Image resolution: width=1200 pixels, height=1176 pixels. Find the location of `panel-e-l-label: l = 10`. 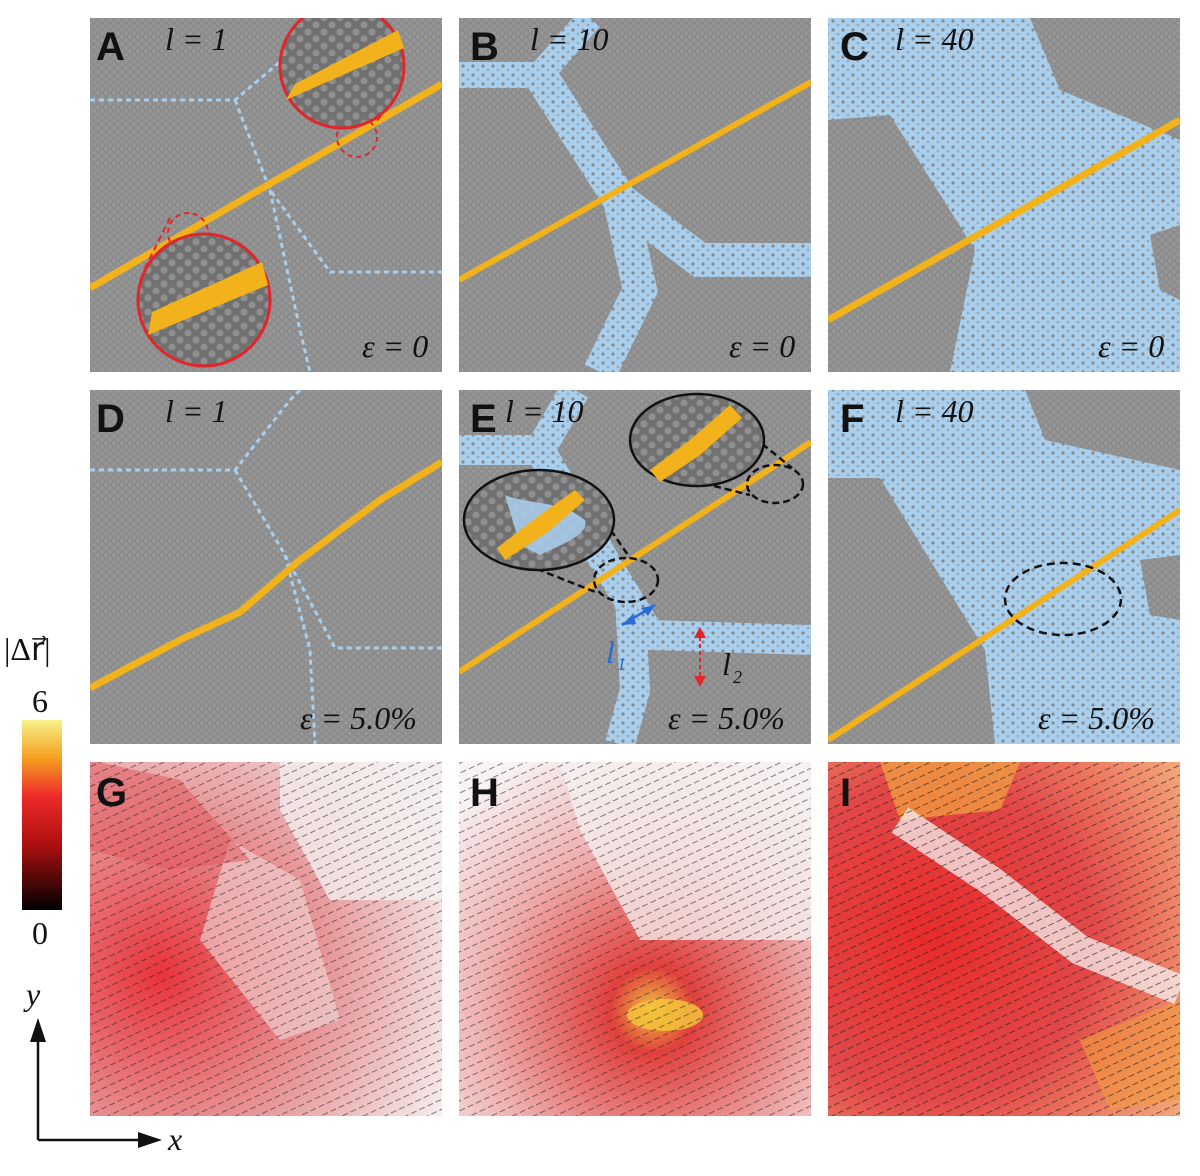

panel-e-l-label: l = 10 is located at coordinates (544, 411).